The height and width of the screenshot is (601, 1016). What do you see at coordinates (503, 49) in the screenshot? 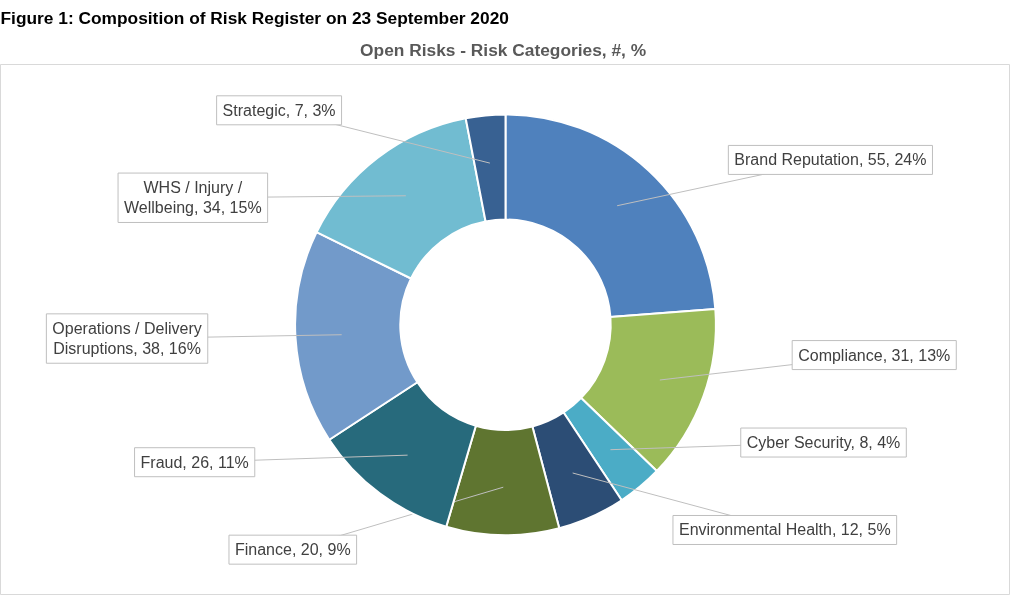
I see `chart-title: Open Risks - Risk Categories, #, %` at bounding box center [503, 49].